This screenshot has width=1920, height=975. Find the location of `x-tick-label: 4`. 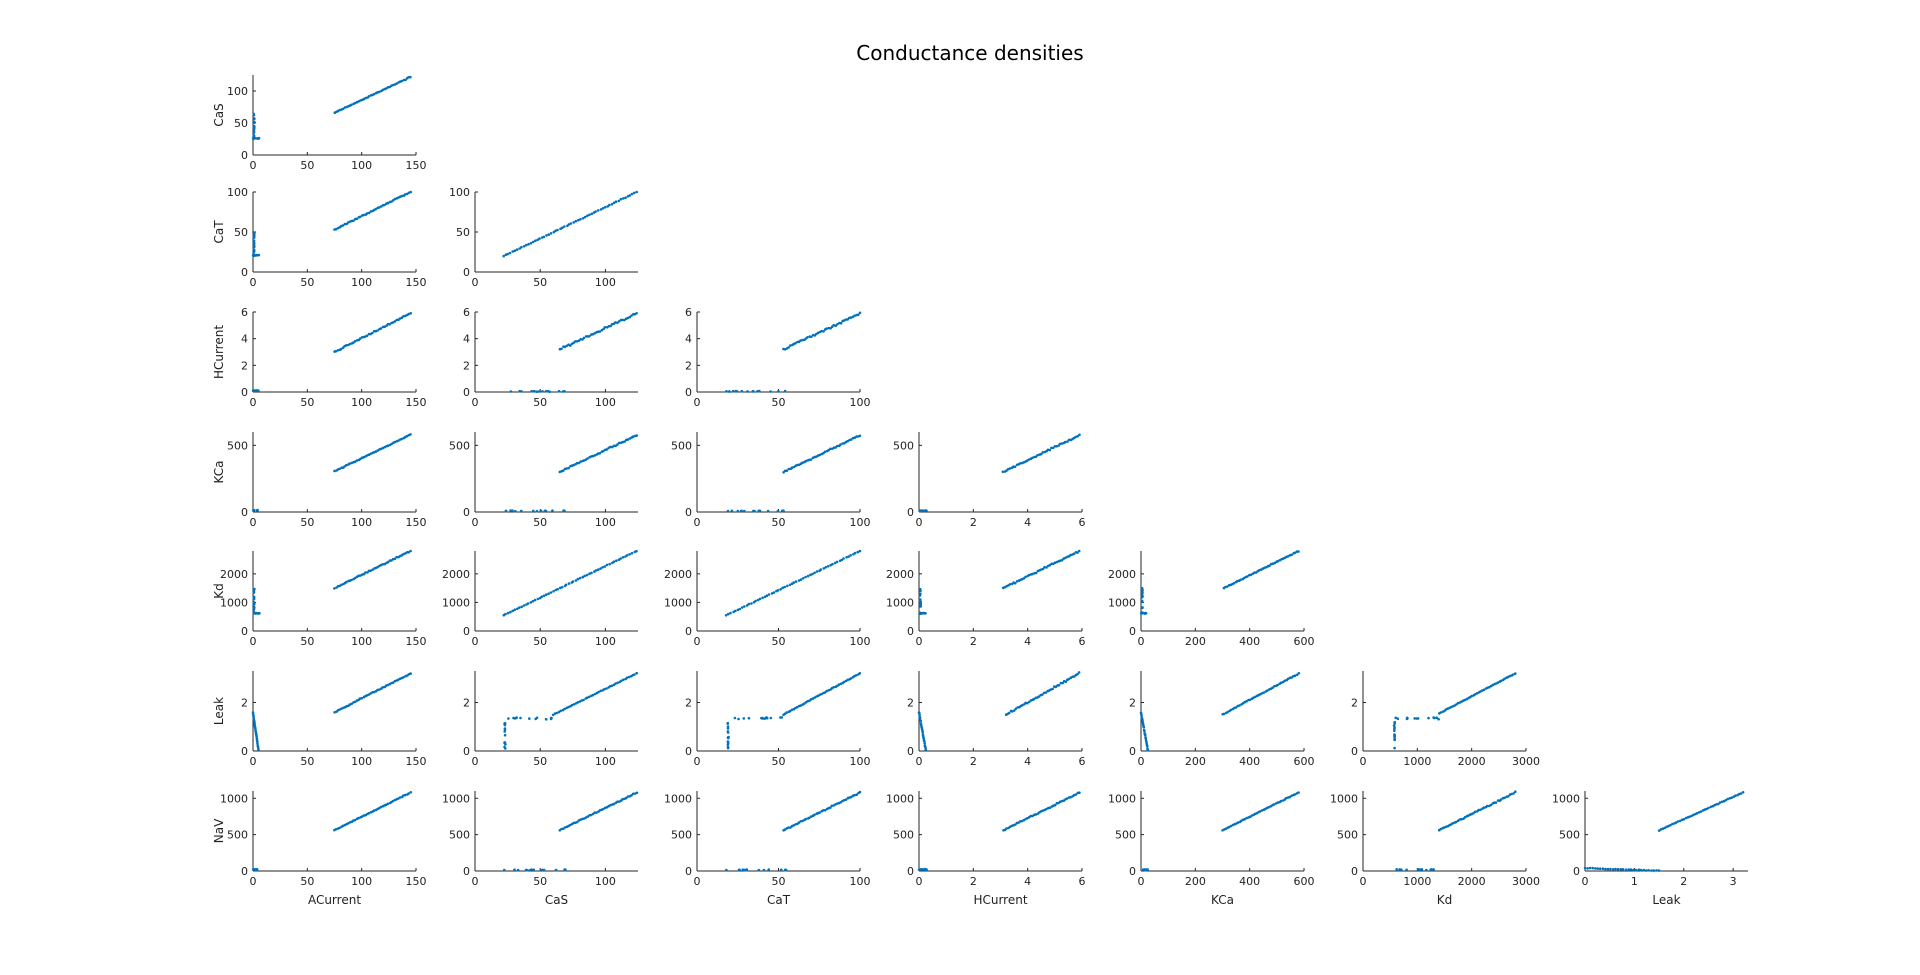

x-tick-label: 4 is located at coordinates (1027, 761).